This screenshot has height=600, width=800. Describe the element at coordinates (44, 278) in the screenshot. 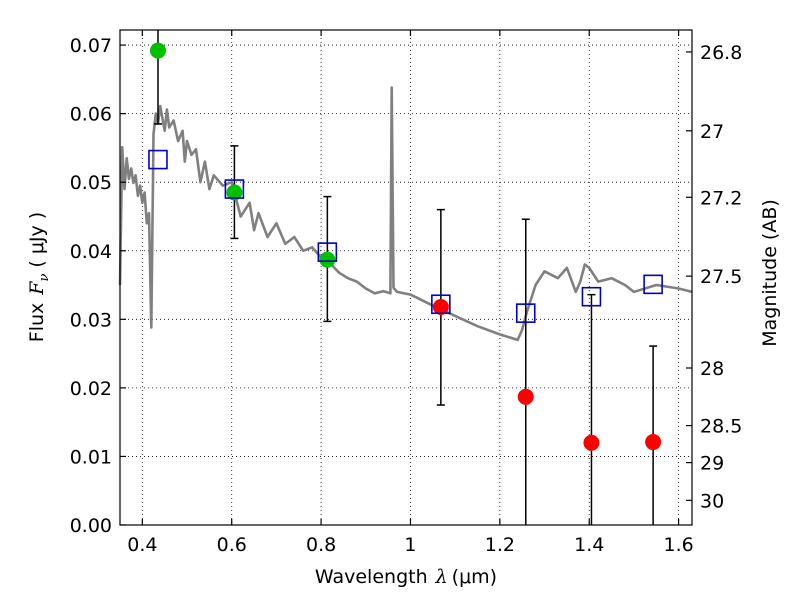

I see `y-axis-label-subscript: ν` at that location.